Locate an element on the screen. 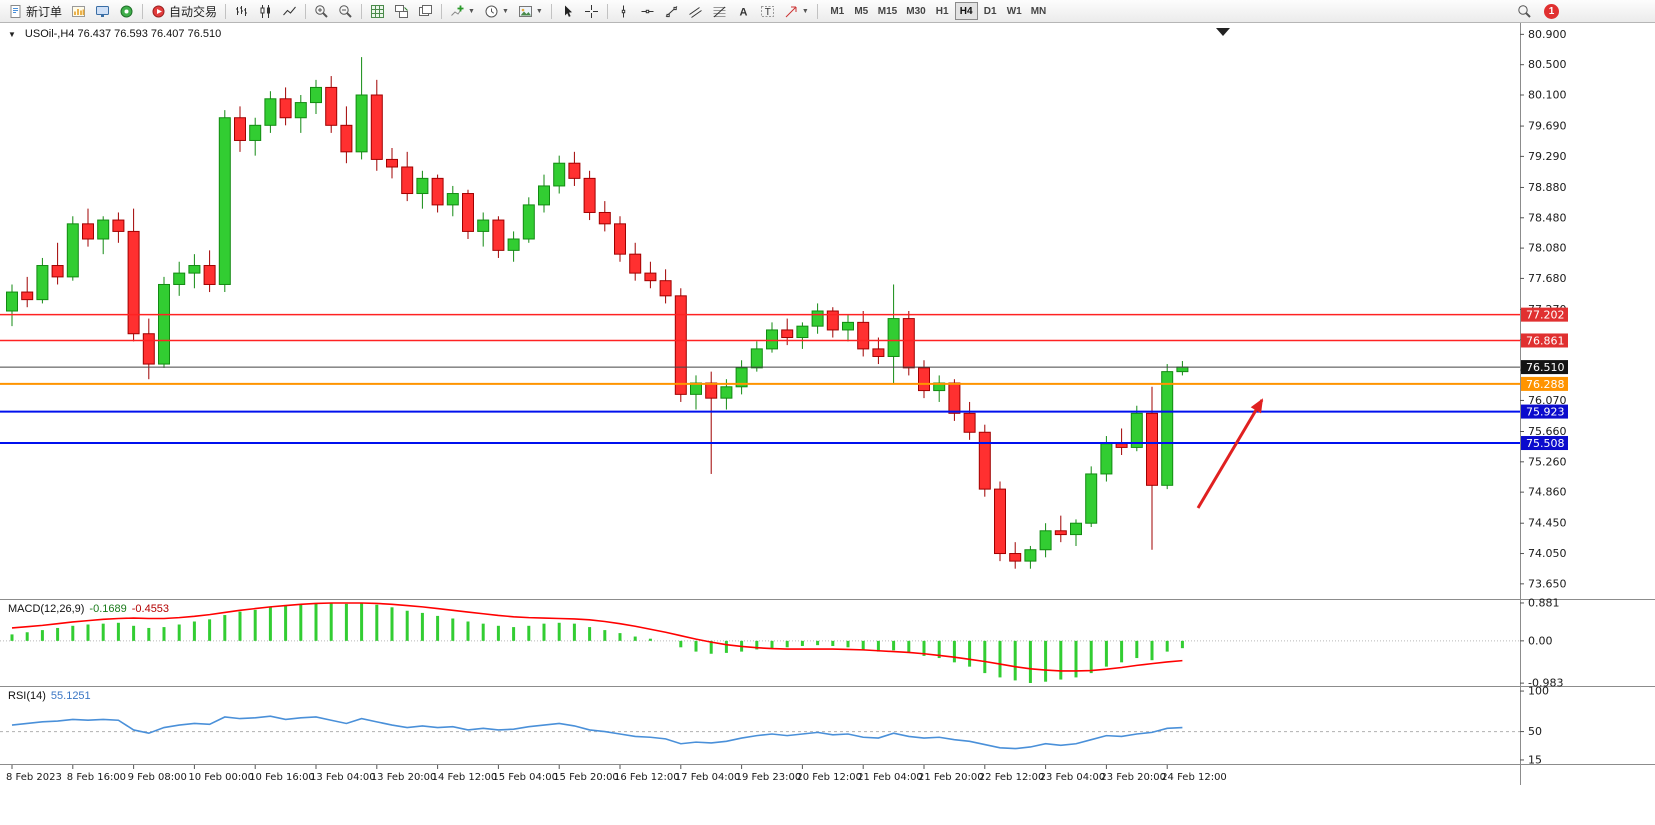 The width and height of the screenshot is (1655, 825). search-icon is located at coordinates (1524, 11).